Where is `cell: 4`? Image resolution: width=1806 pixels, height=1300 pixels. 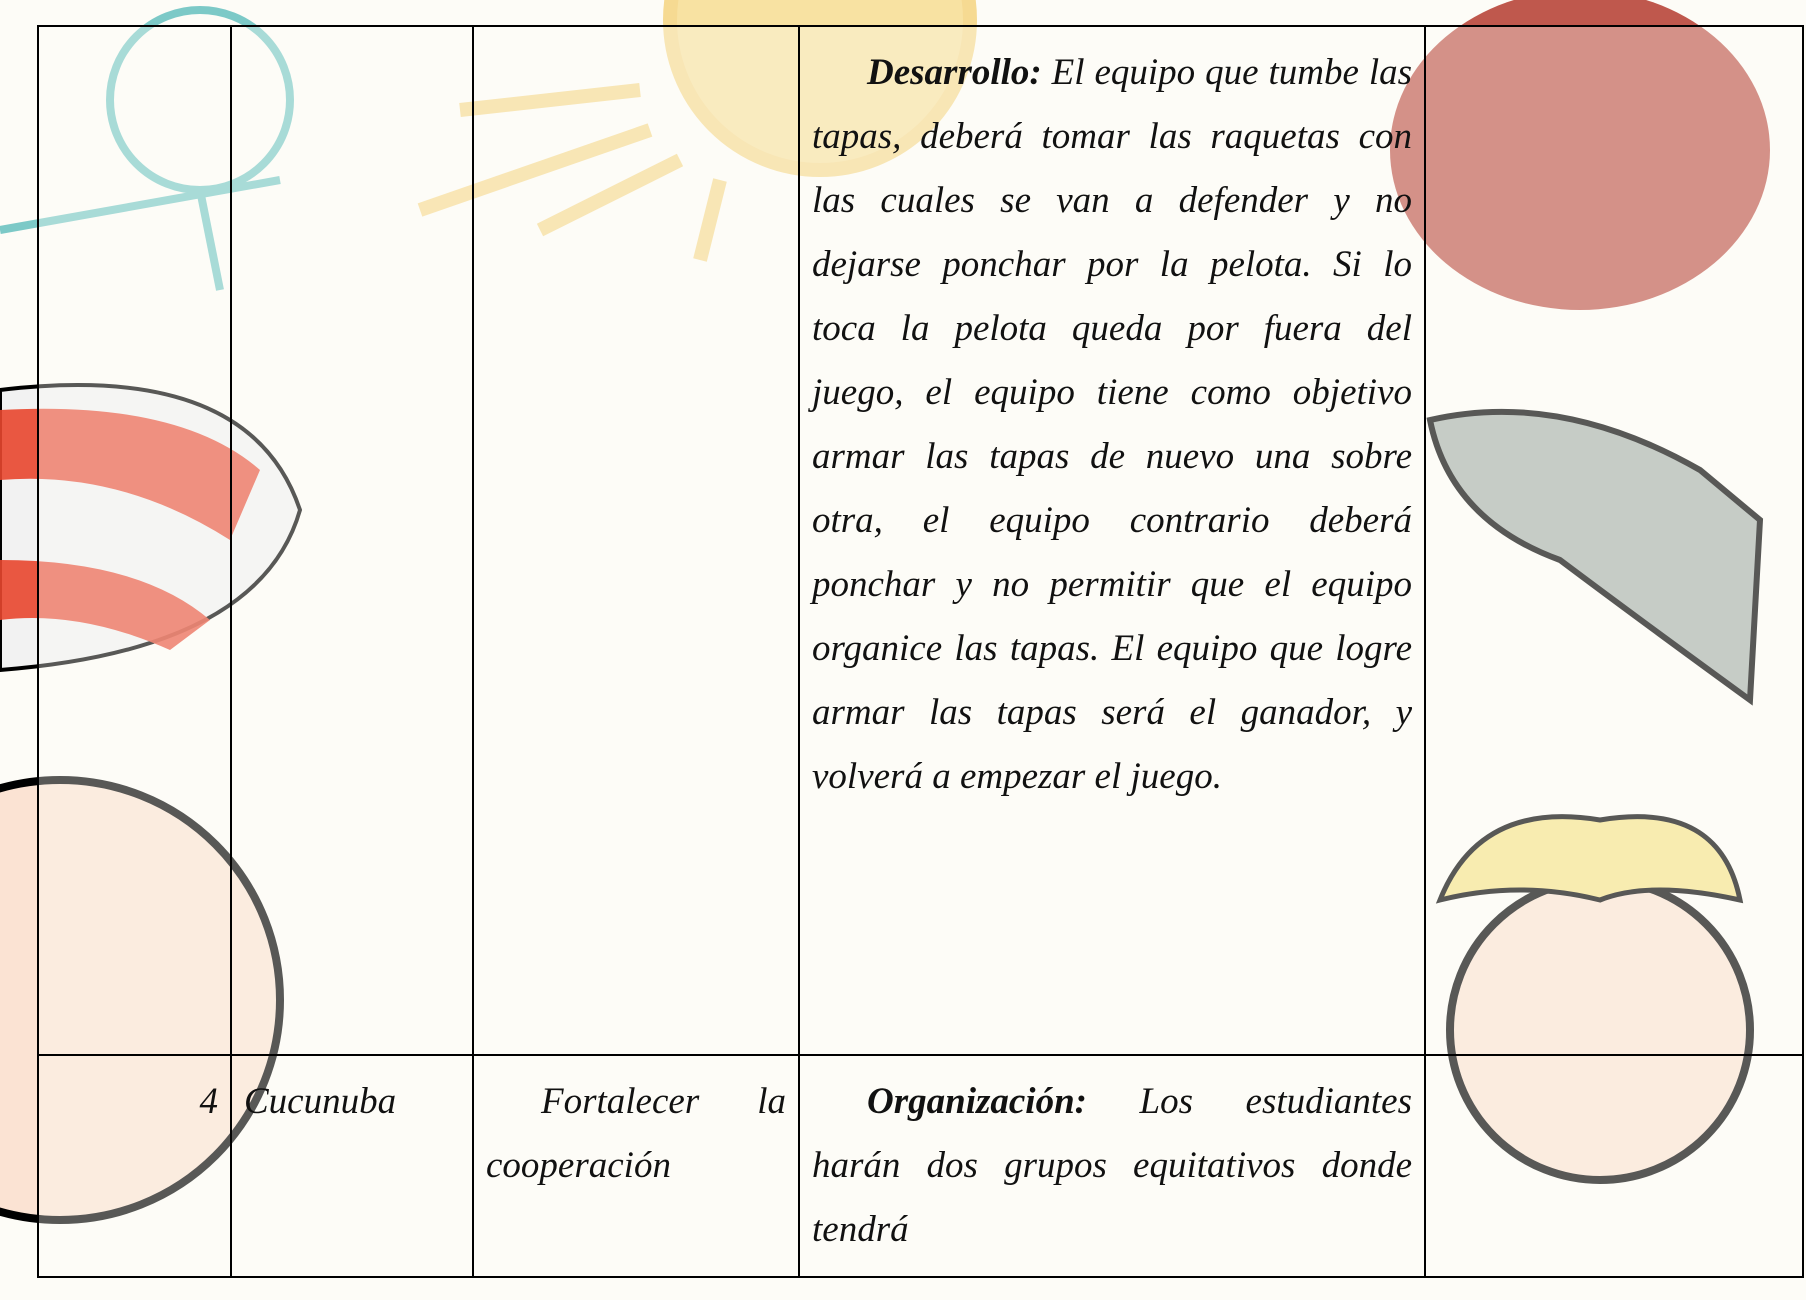
cell: 4 is located at coordinates (134, 1166).